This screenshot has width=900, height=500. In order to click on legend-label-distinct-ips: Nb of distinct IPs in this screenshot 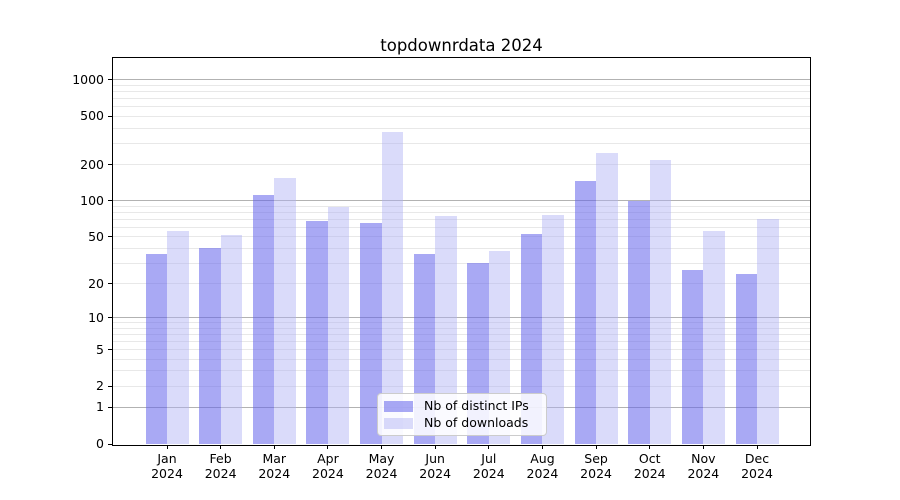, I will do `click(476, 405)`.